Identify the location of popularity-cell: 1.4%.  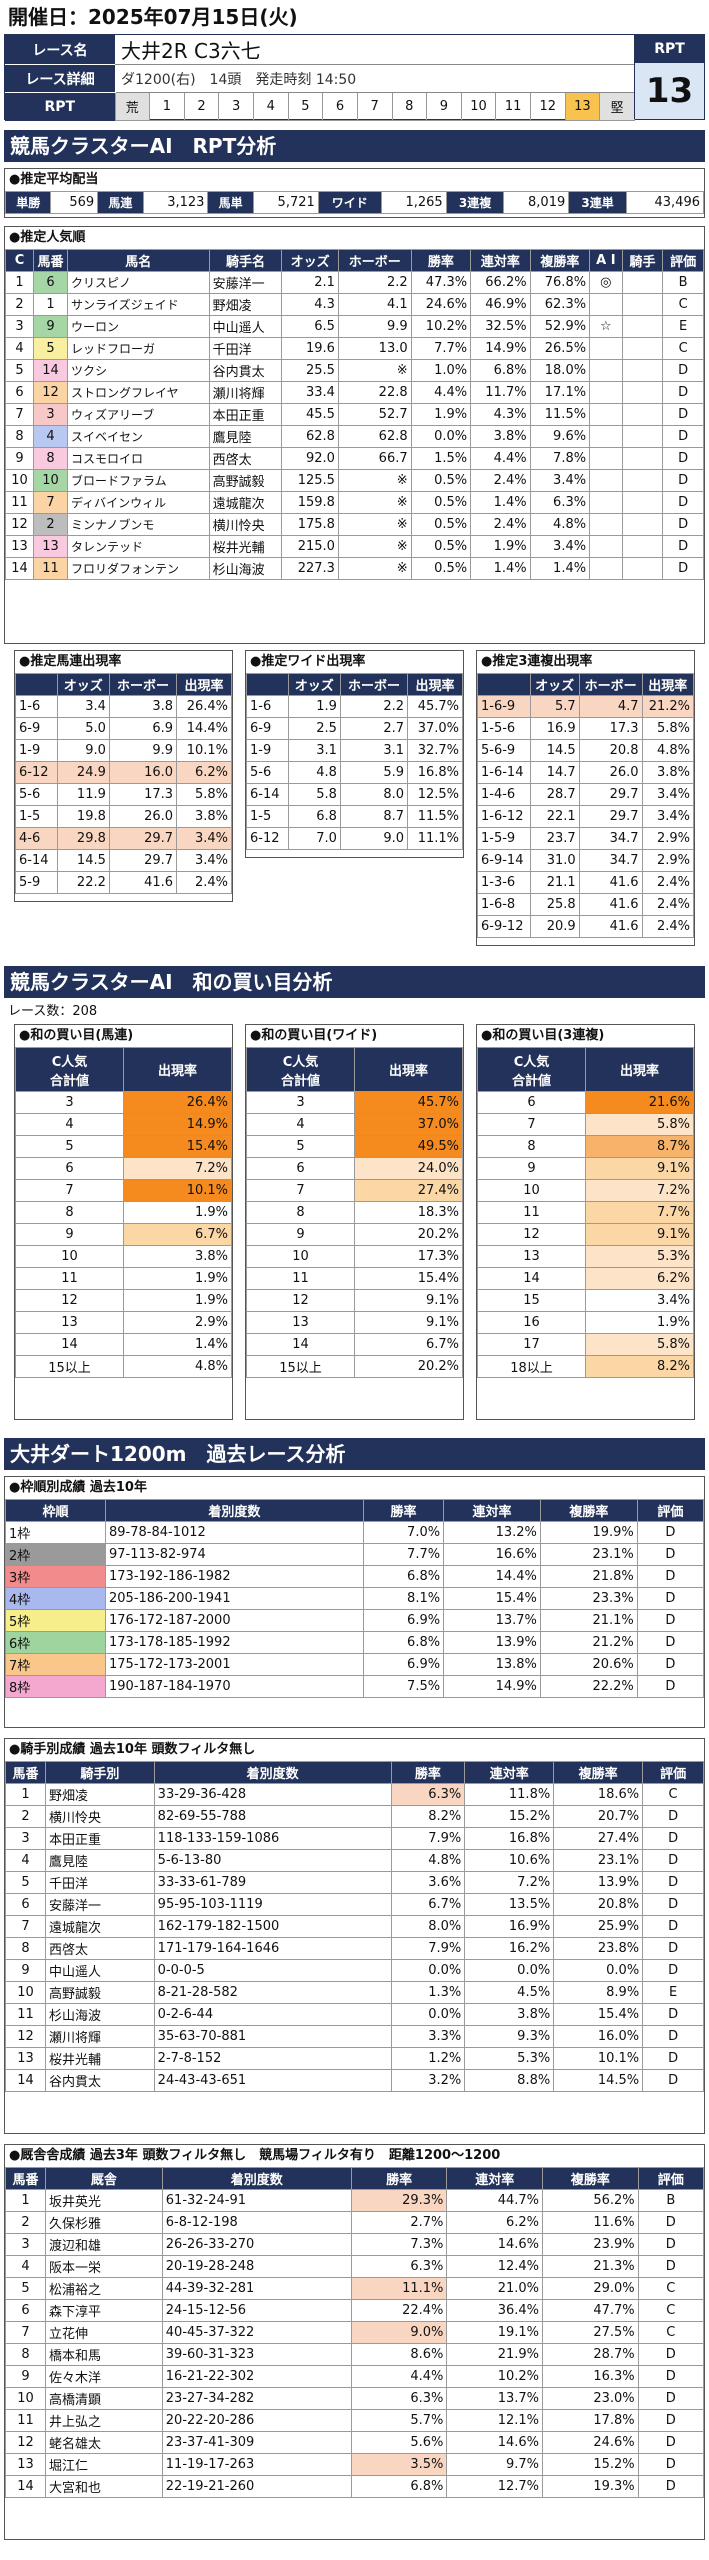
(560, 568).